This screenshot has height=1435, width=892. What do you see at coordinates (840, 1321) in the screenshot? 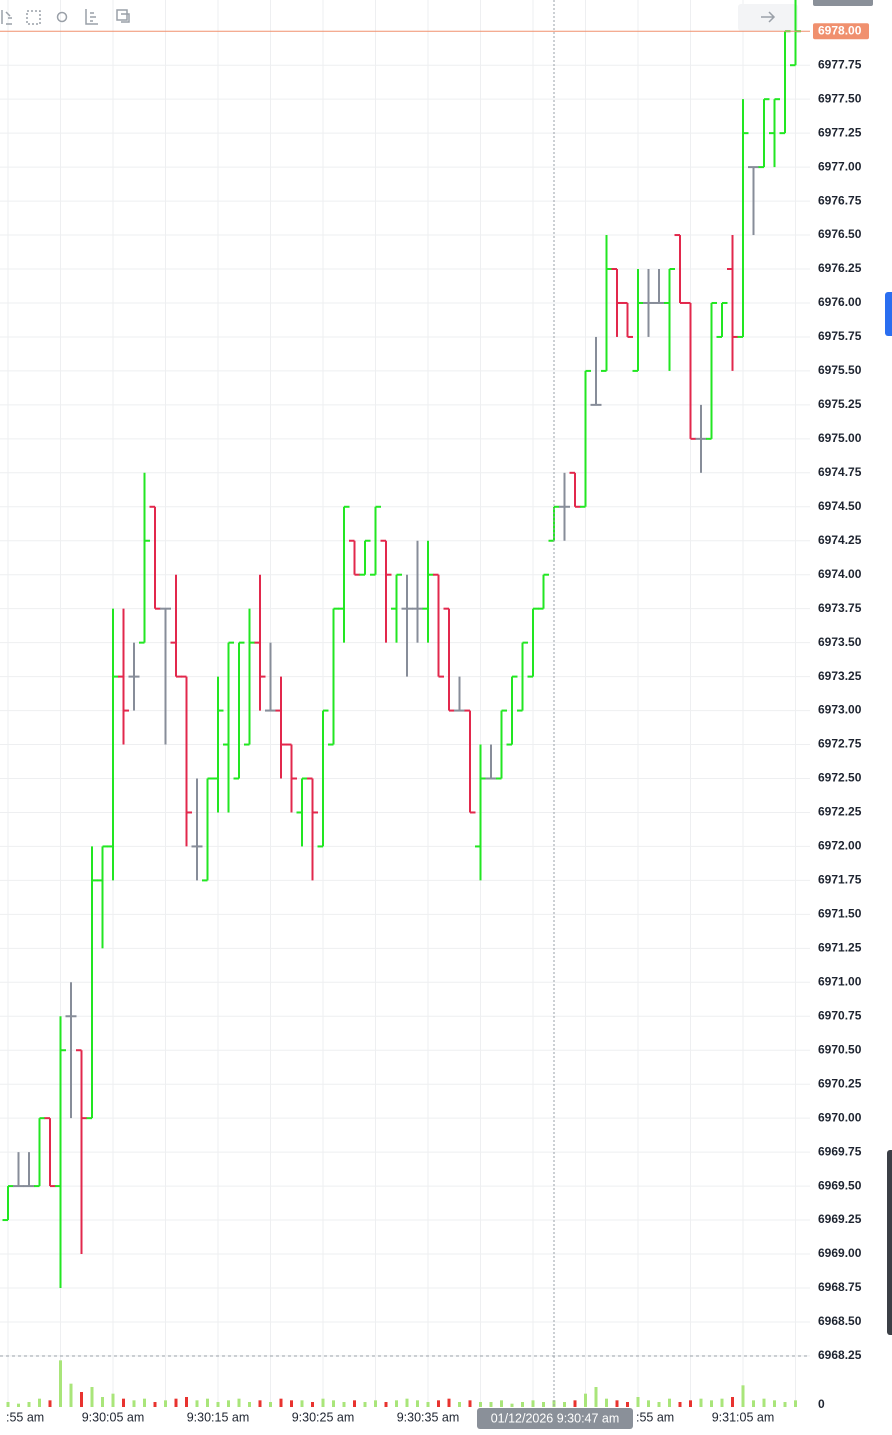
I see `y-tick-label: 6968.50` at bounding box center [840, 1321].